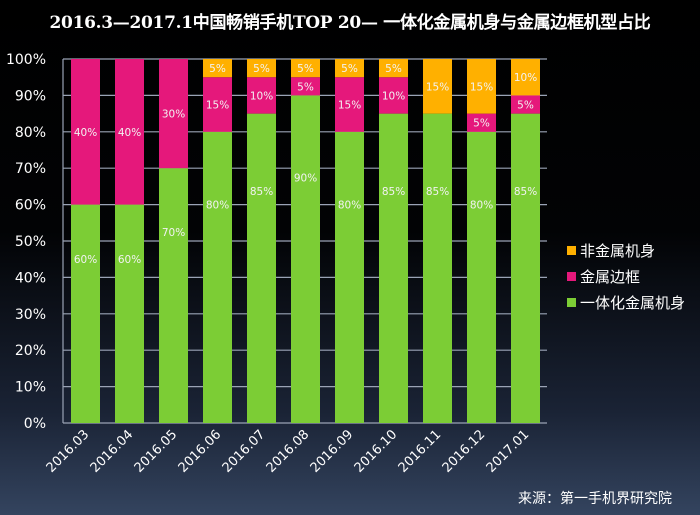 The width and height of the screenshot is (700, 515). What do you see at coordinates (68, 451) in the screenshot?
I see `x-tick-label: 2016.03` at bounding box center [68, 451].